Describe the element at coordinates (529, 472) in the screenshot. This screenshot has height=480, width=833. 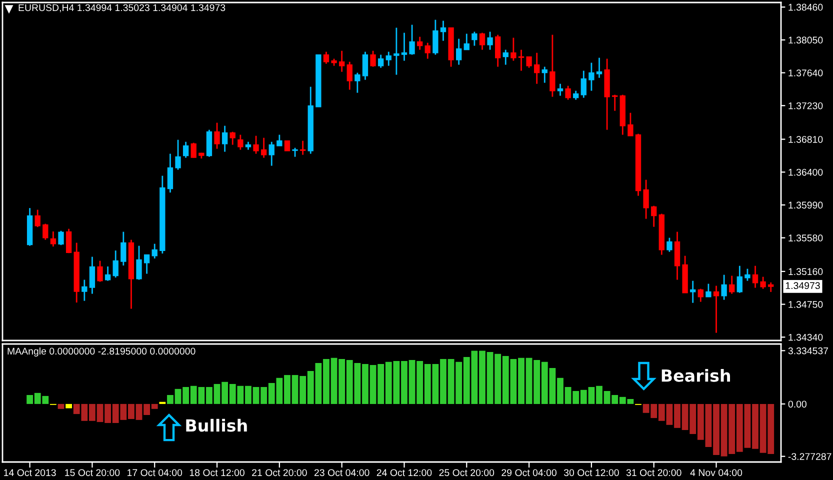
I see `x-tick-label: 29 Oct 04:00` at that location.